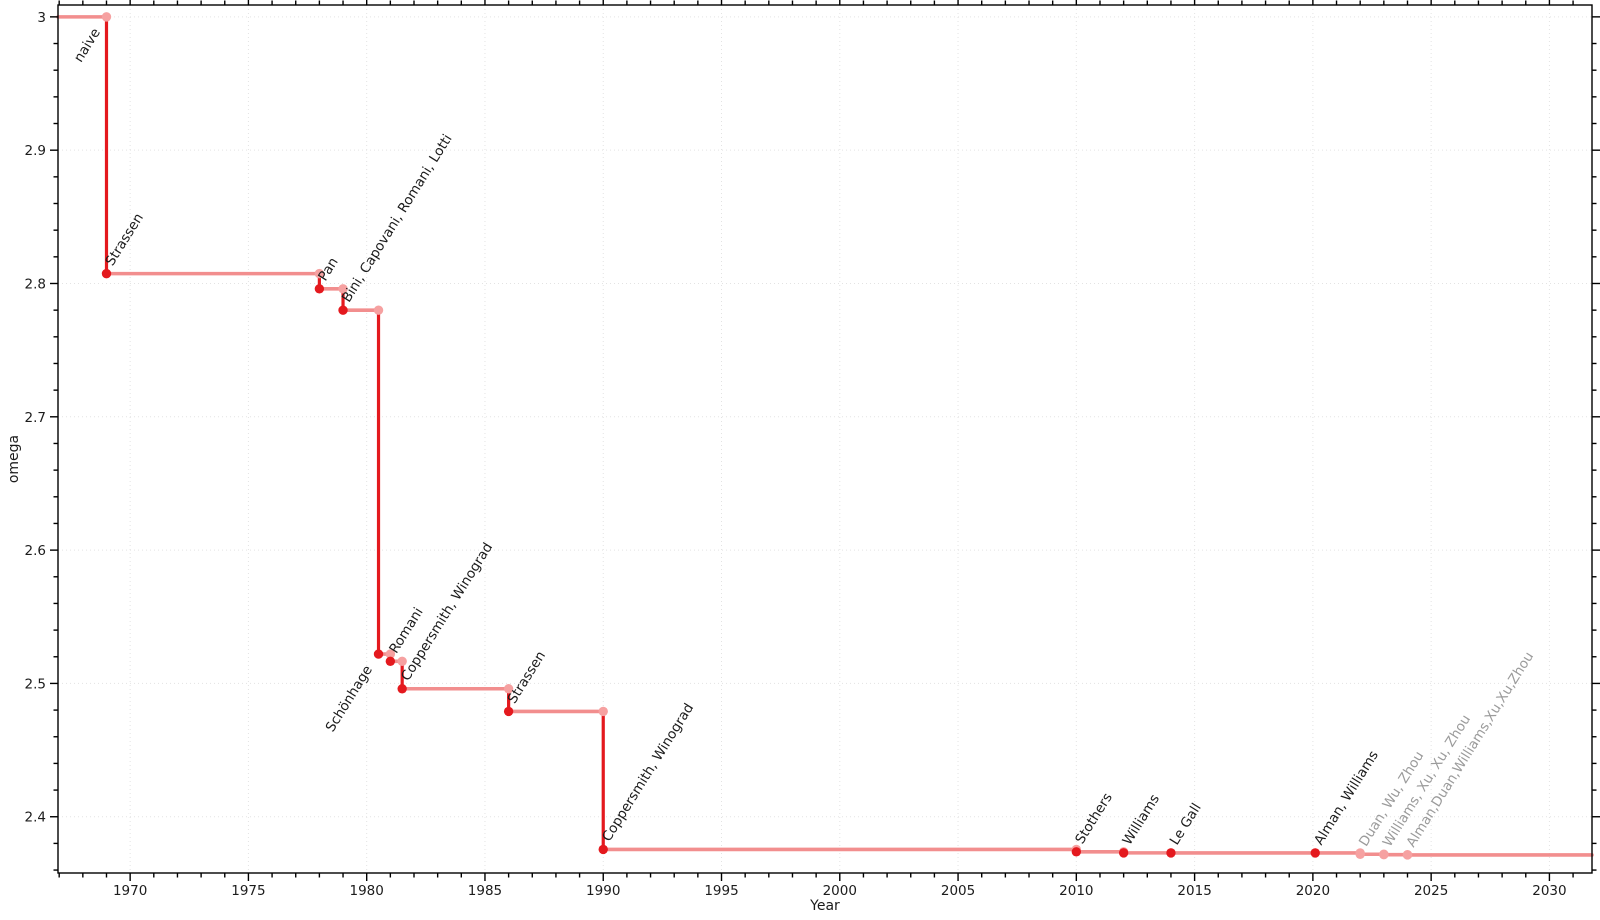 This screenshot has width=1600, height=920. I want to click on y-tick-label: 2.7, so click(35, 418).